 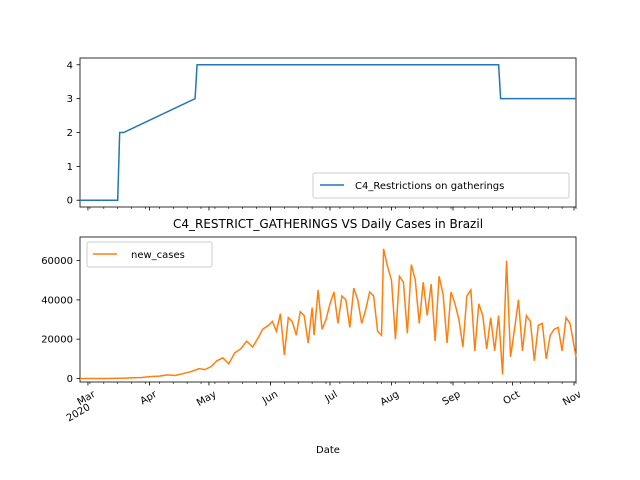 I want to click on x-tick-label: Jun, so click(x=270, y=398).